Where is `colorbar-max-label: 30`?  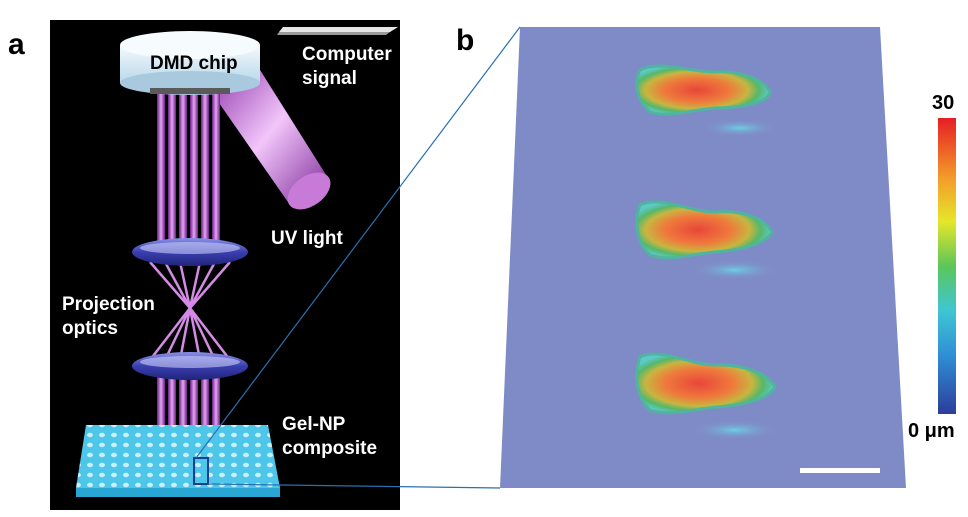
colorbar-max-label: 30 is located at coordinates (943, 103).